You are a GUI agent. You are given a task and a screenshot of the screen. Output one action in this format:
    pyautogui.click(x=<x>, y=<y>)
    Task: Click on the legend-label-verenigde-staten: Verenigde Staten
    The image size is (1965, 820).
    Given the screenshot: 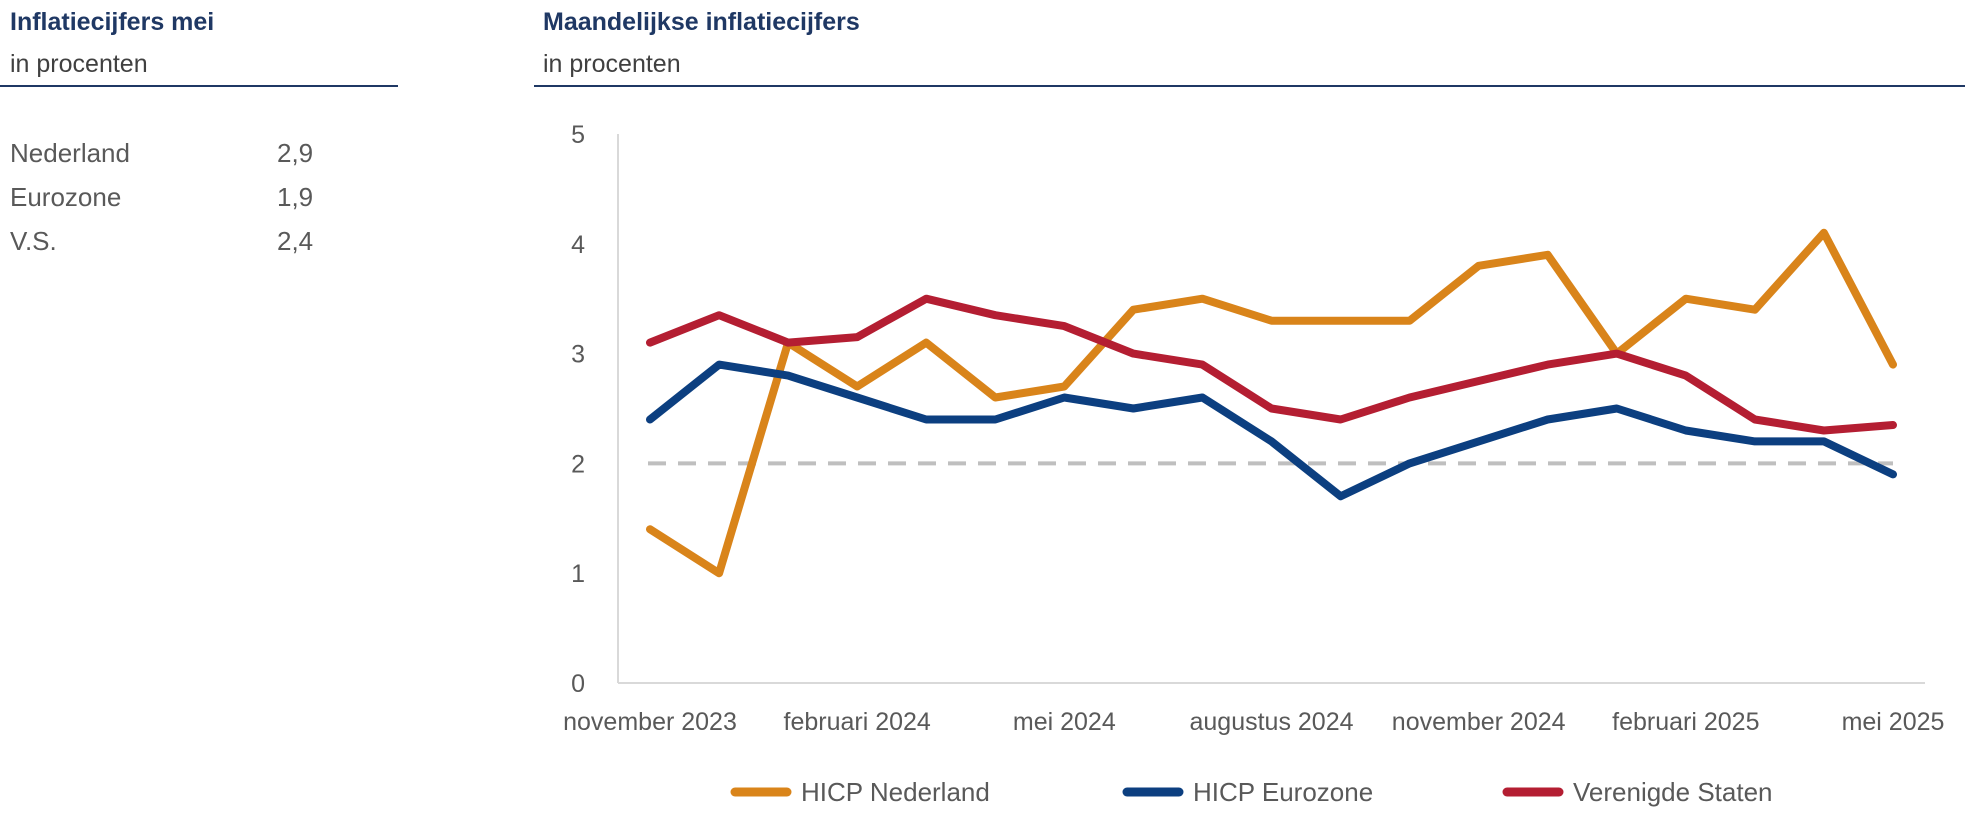 What is the action you would take?
    pyautogui.click(x=1673, y=792)
    